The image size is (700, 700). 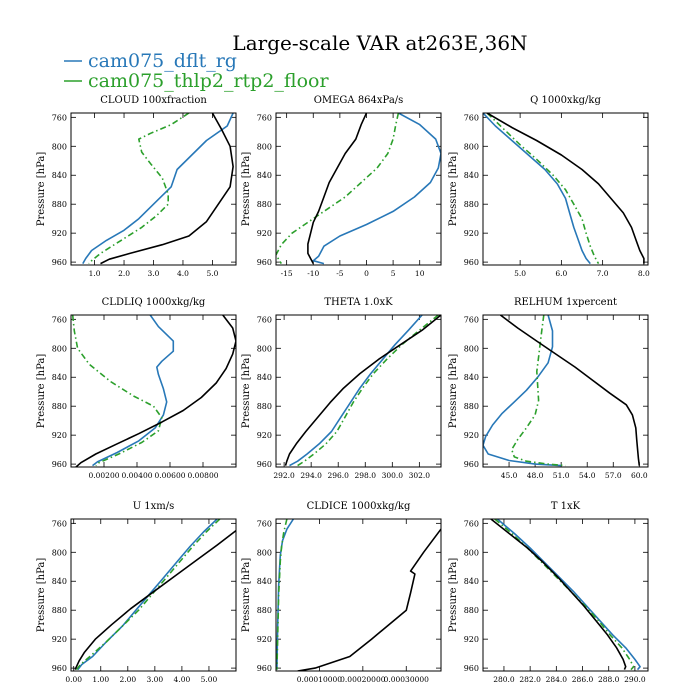 I want to click on x-tick-label: -5, so click(x=340, y=273).